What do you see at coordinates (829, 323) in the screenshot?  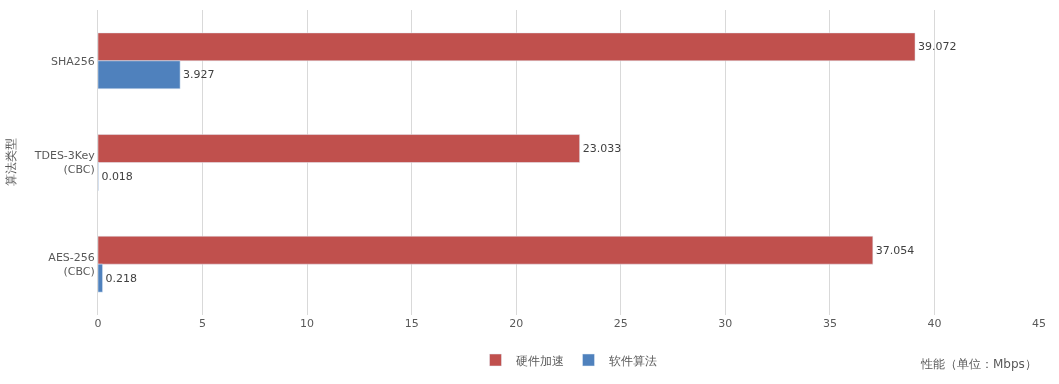 I see `x-tick-label: 35` at bounding box center [829, 323].